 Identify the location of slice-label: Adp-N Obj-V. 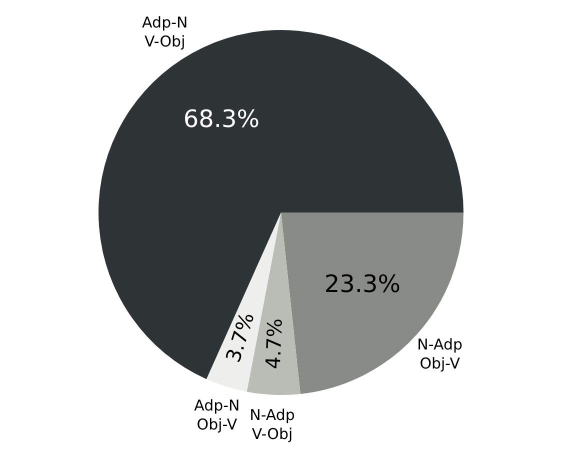
(217, 415).